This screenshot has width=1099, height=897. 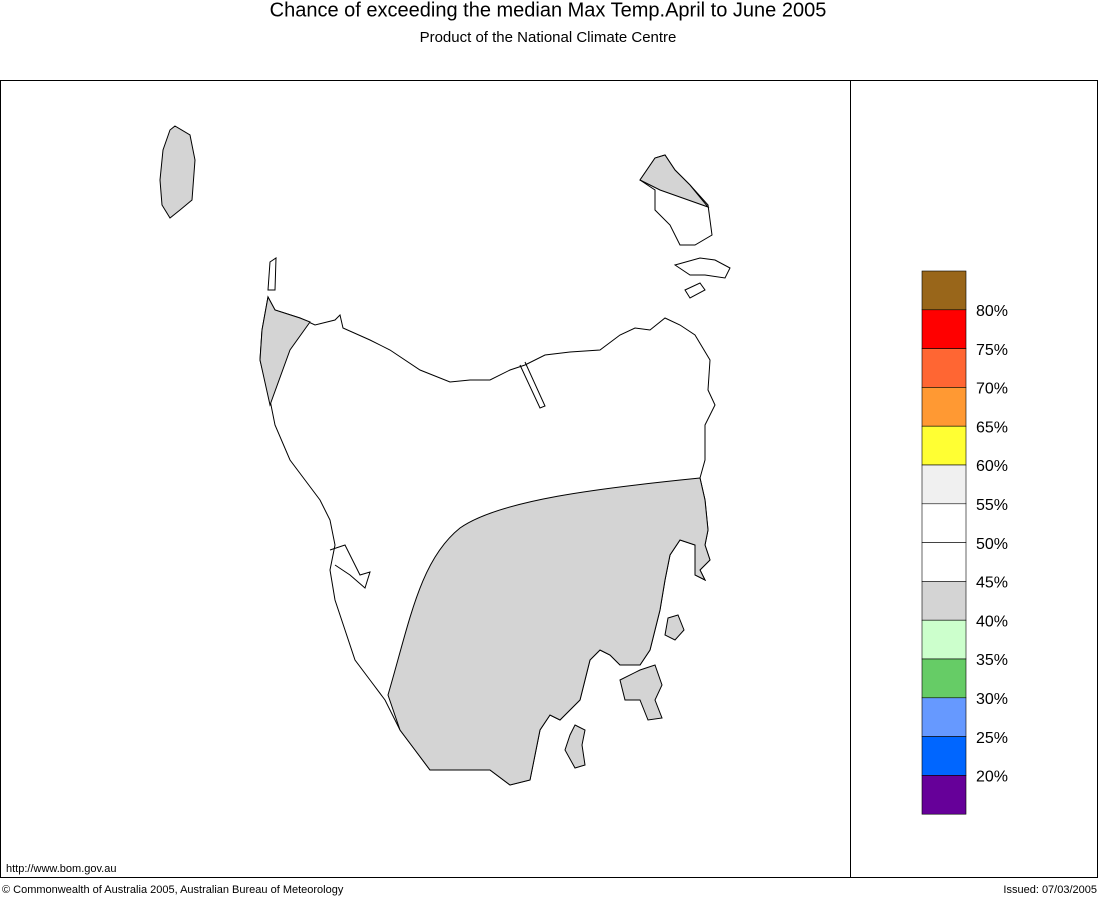 I want to click on legend-label: 25%, so click(x=992, y=738).